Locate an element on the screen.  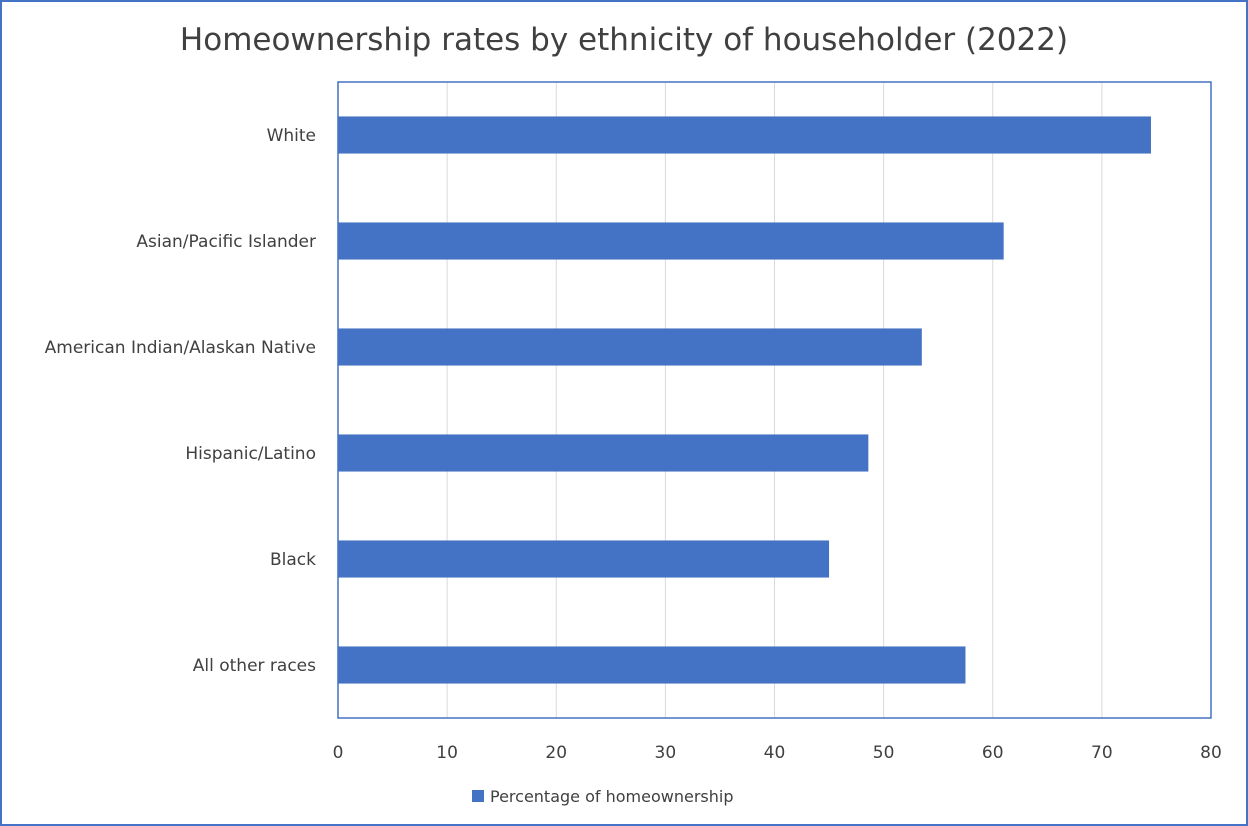
legend: Percentage of homeownership is located at coordinates (602, 796).